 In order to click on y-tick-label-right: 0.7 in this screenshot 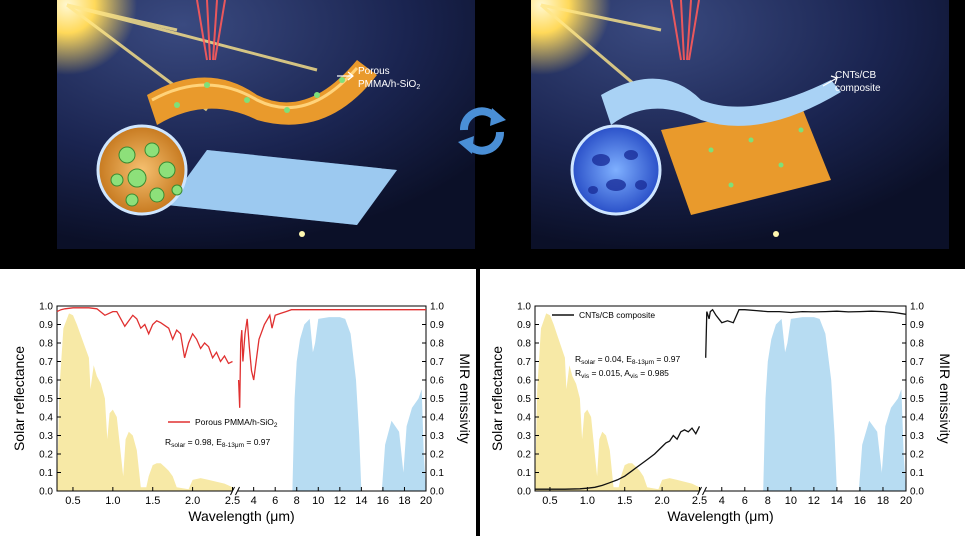, I will do `click(917, 362)`.